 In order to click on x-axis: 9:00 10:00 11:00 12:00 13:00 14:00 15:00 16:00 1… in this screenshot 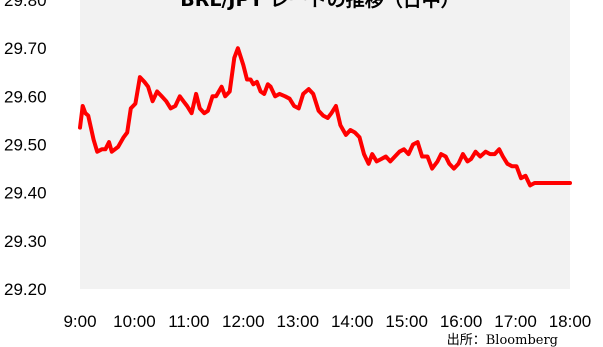, I will do `click(327, 321)`.